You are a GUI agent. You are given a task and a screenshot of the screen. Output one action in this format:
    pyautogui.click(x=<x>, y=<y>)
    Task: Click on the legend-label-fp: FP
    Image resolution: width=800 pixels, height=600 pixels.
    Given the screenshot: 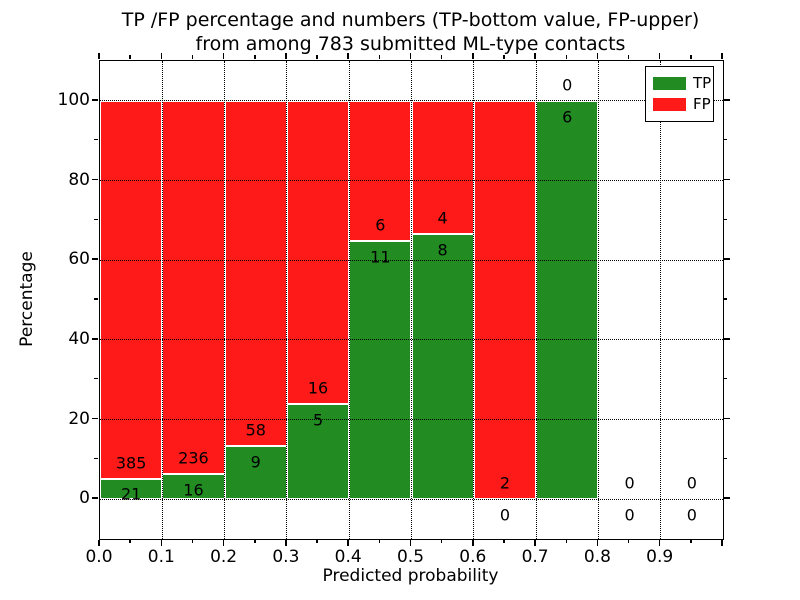 What is the action you would take?
    pyautogui.click(x=702, y=104)
    